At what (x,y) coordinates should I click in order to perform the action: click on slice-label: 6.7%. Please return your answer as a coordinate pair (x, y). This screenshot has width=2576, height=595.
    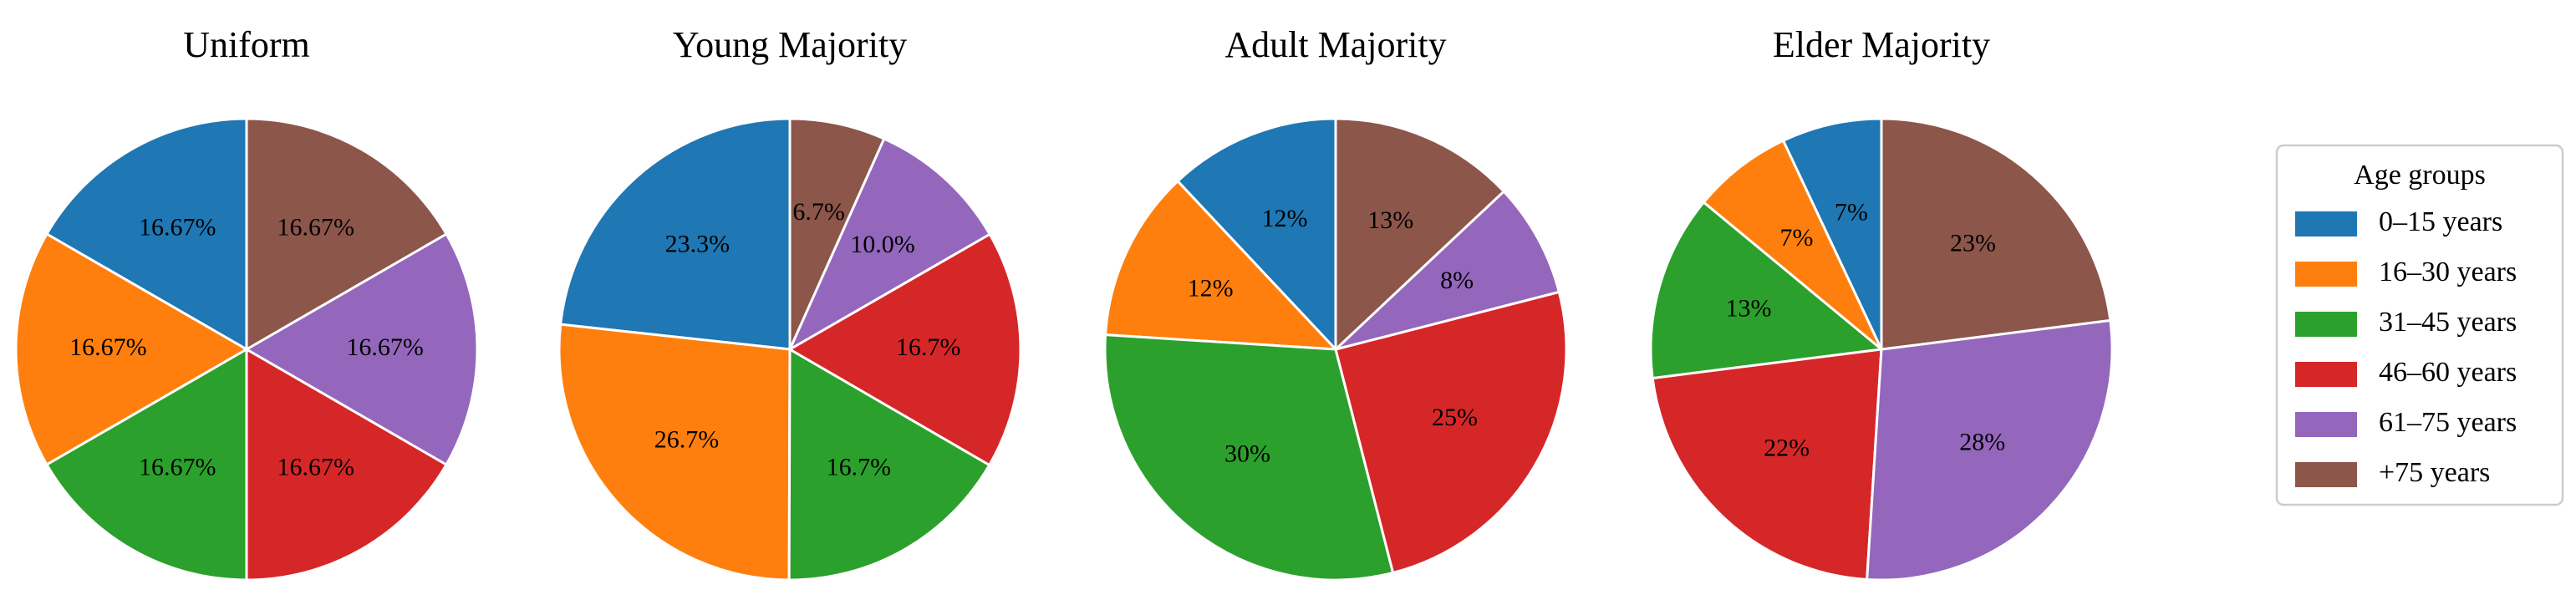
    Looking at the image, I should click on (818, 212).